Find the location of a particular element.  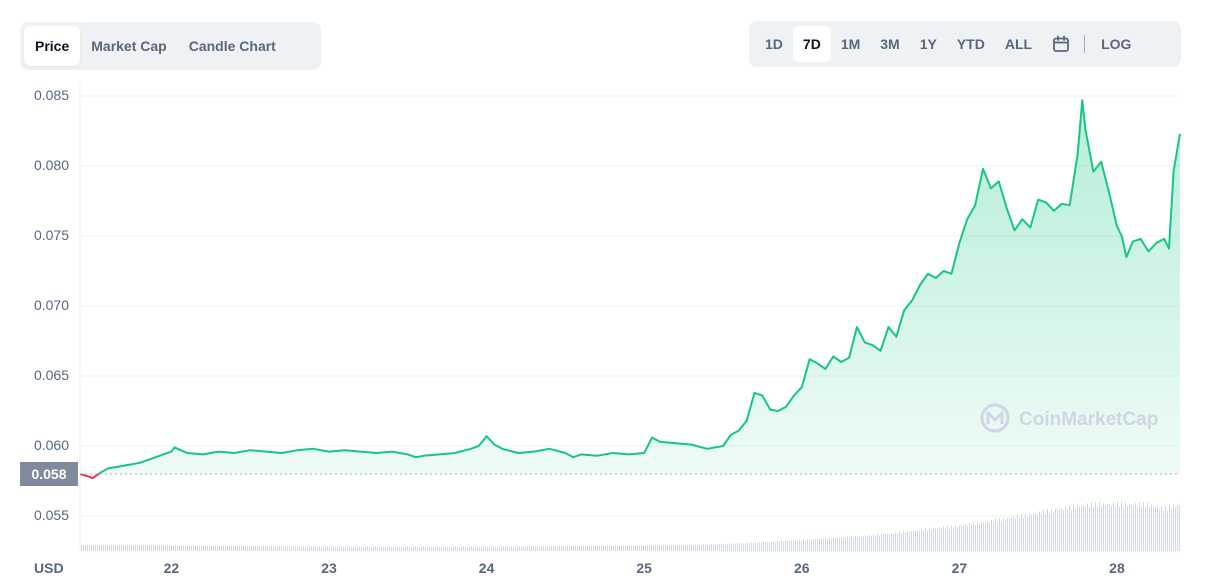

x-tick-label: 27 is located at coordinates (960, 568).